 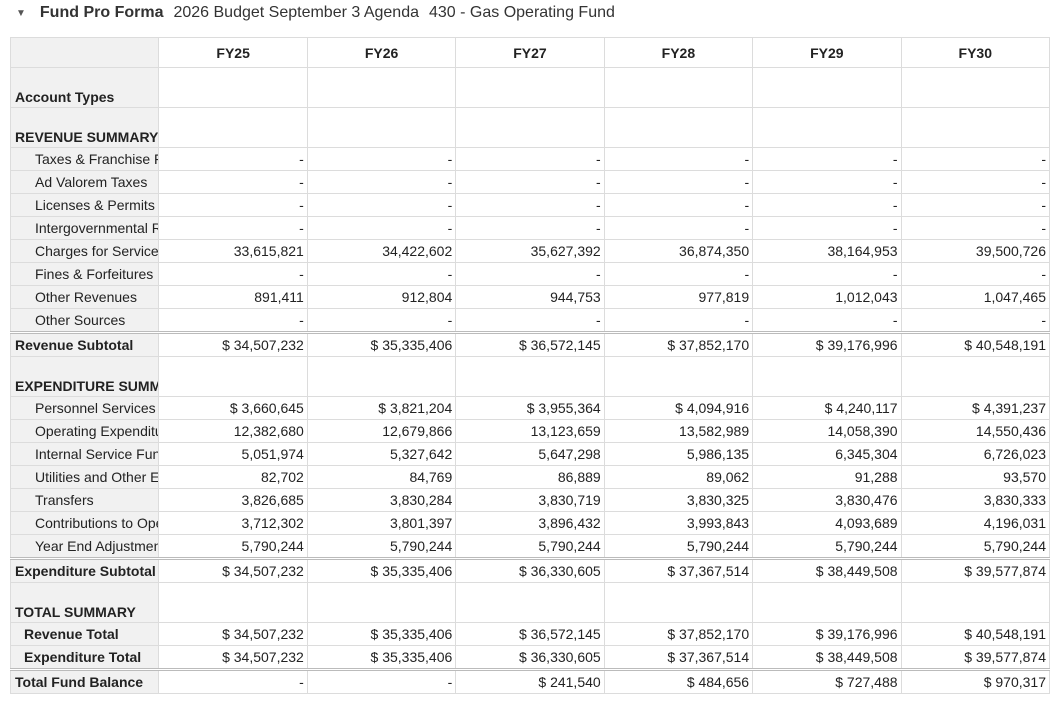 What do you see at coordinates (827, 634) in the screenshot?
I see `value-cell: $ 39,176,996` at bounding box center [827, 634].